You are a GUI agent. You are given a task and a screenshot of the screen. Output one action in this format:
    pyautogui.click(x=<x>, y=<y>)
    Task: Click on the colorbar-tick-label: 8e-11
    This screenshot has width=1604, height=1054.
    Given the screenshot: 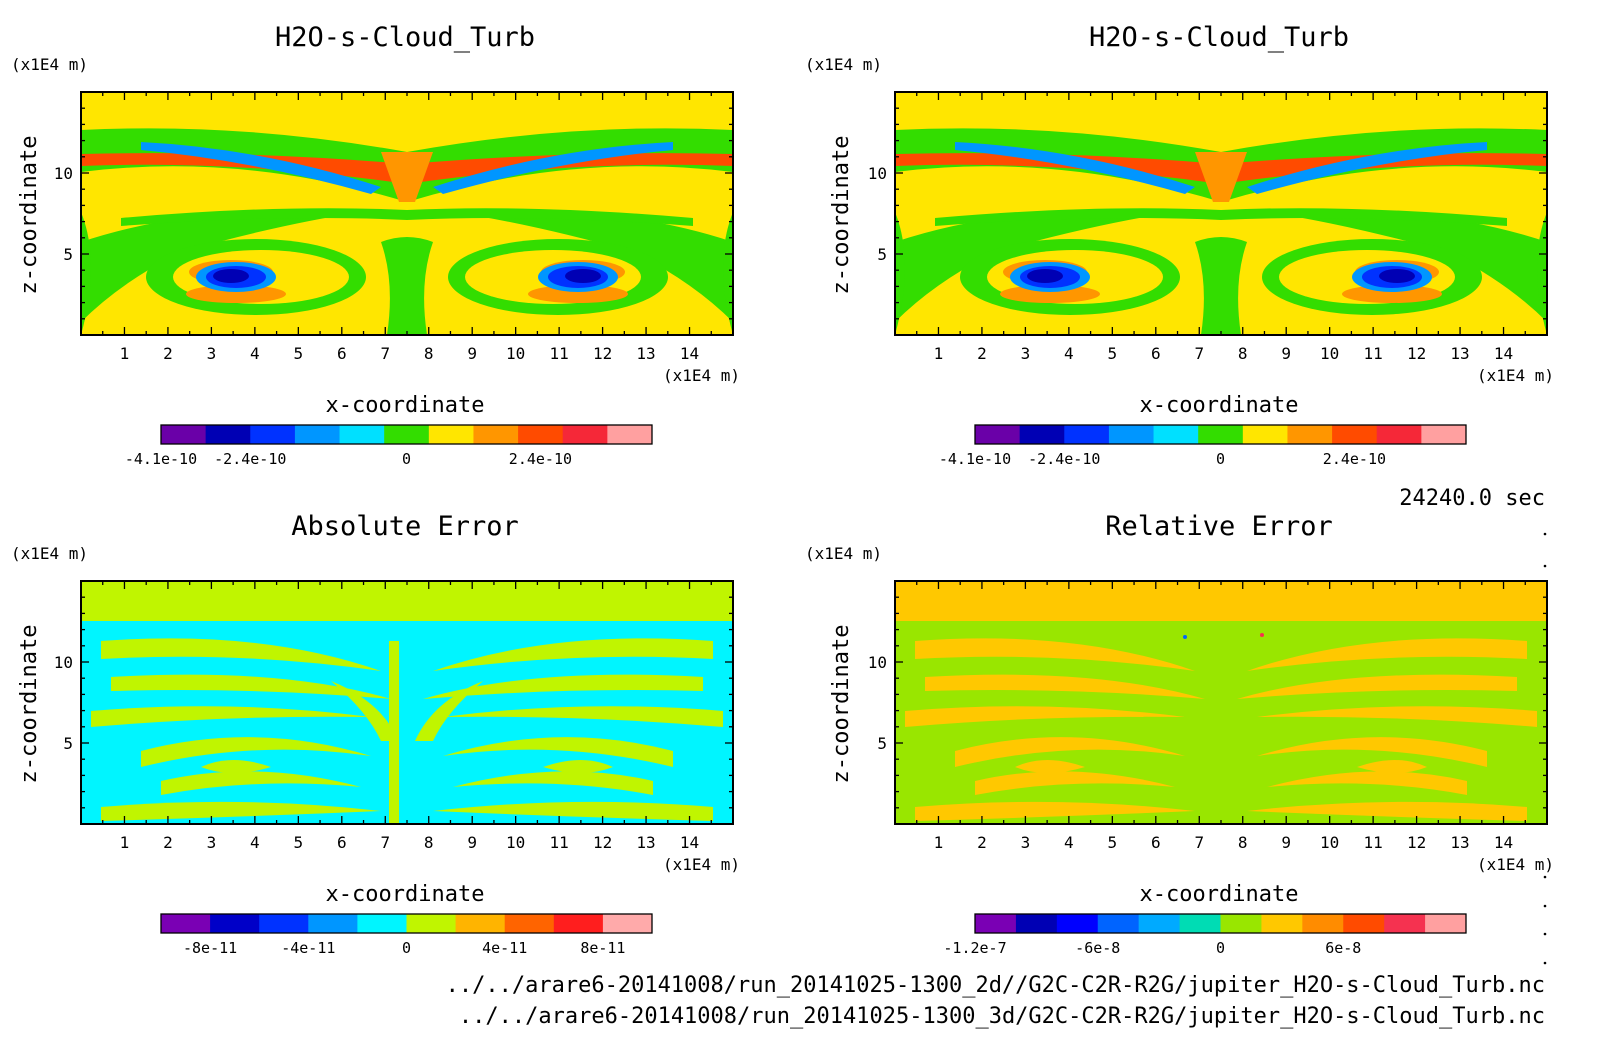 What is the action you would take?
    pyautogui.click(x=602, y=948)
    